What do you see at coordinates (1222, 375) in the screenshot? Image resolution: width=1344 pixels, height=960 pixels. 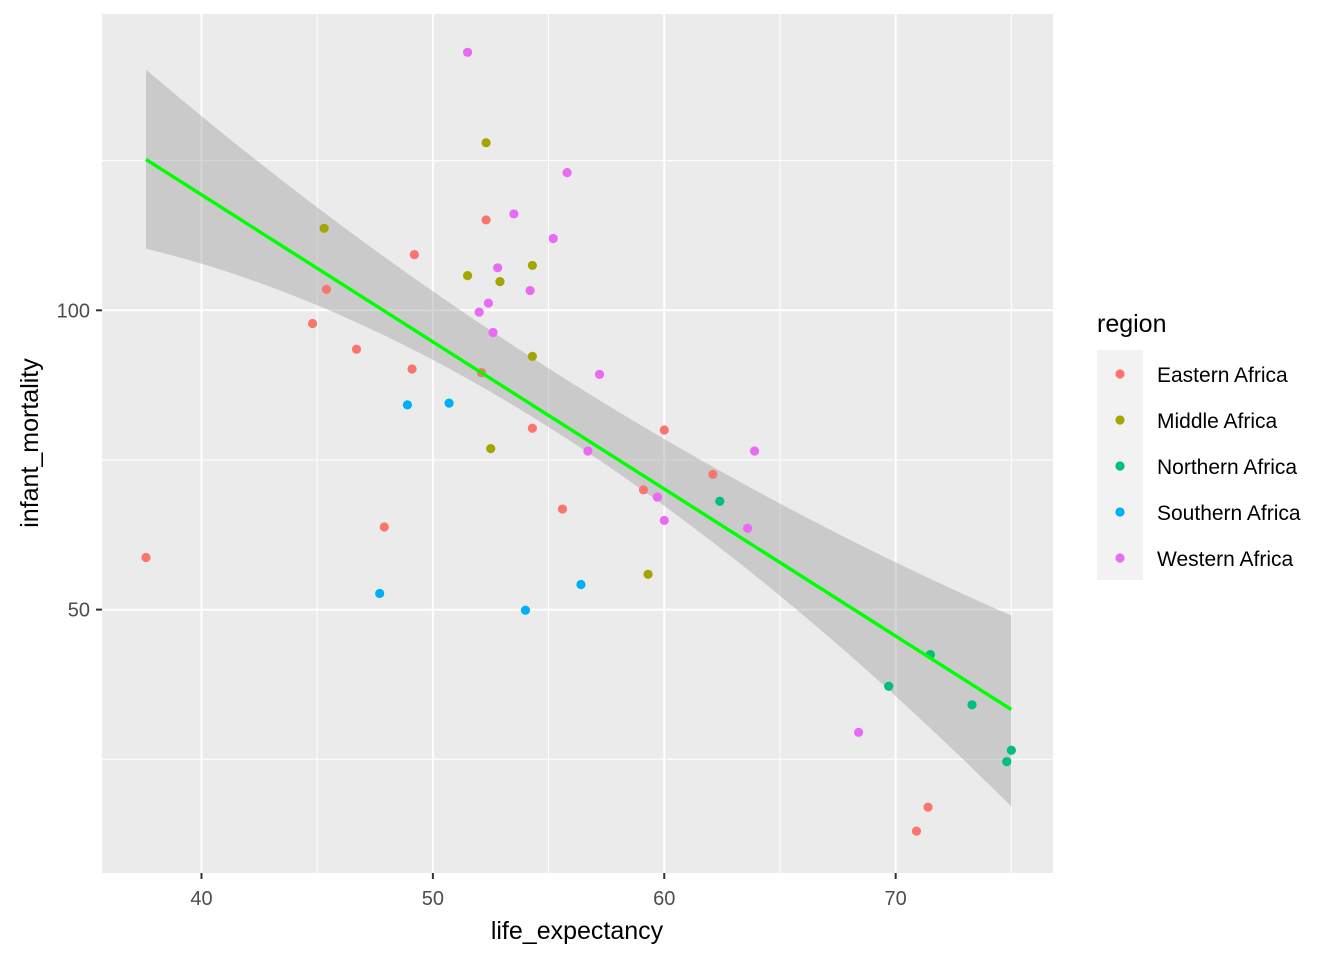 I see `legend-label-eastern-africa: Eastern Africa` at bounding box center [1222, 375].